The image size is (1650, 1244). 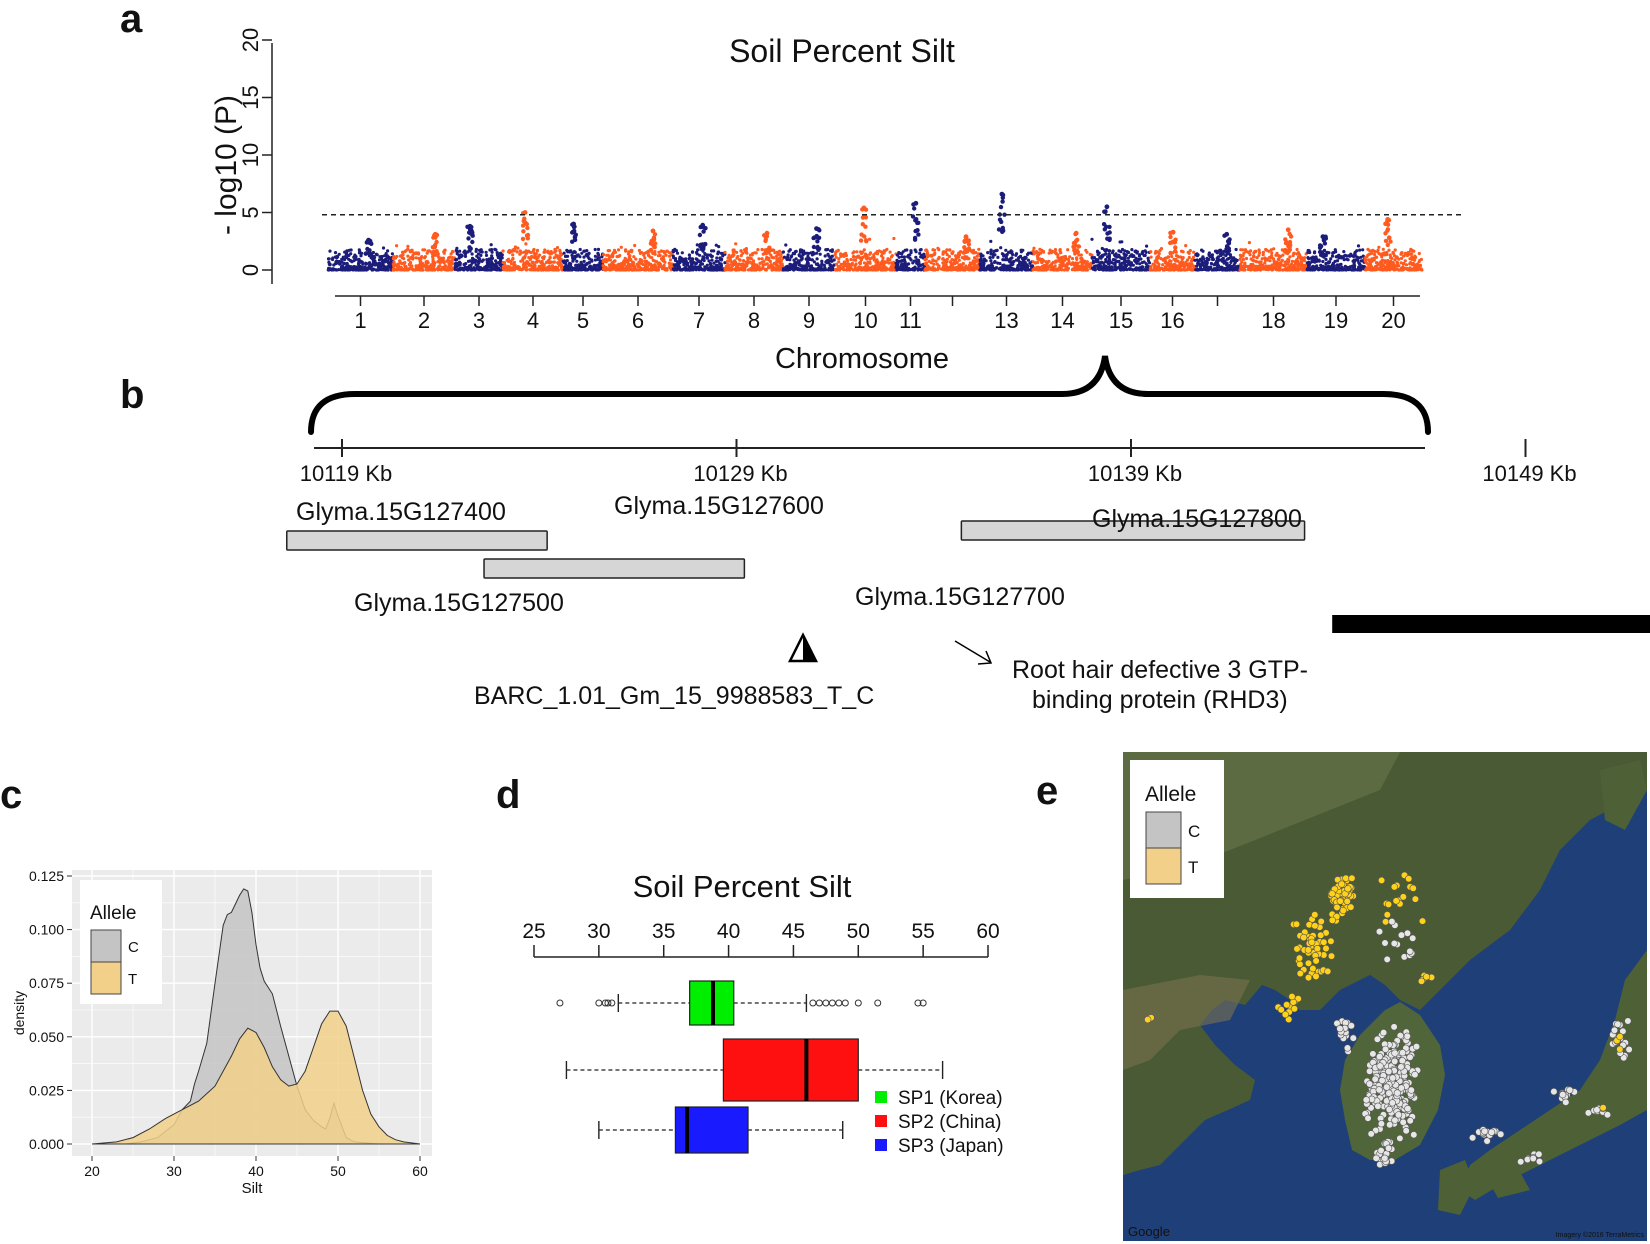 I want to click on manhattan-x-ticks: 1 2 3 4 5 6 7 8 9 10 11 13 14 15 16 18 19 20, so click(x=880, y=314).